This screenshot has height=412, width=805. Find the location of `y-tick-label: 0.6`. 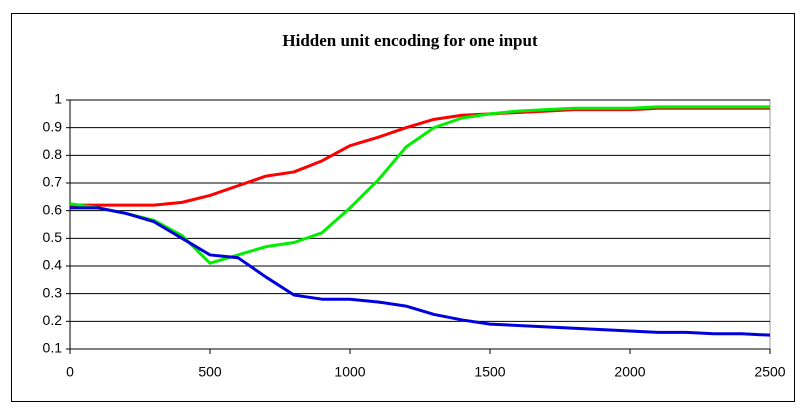

y-tick-label: 0.6 is located at coordinates (53, 209).